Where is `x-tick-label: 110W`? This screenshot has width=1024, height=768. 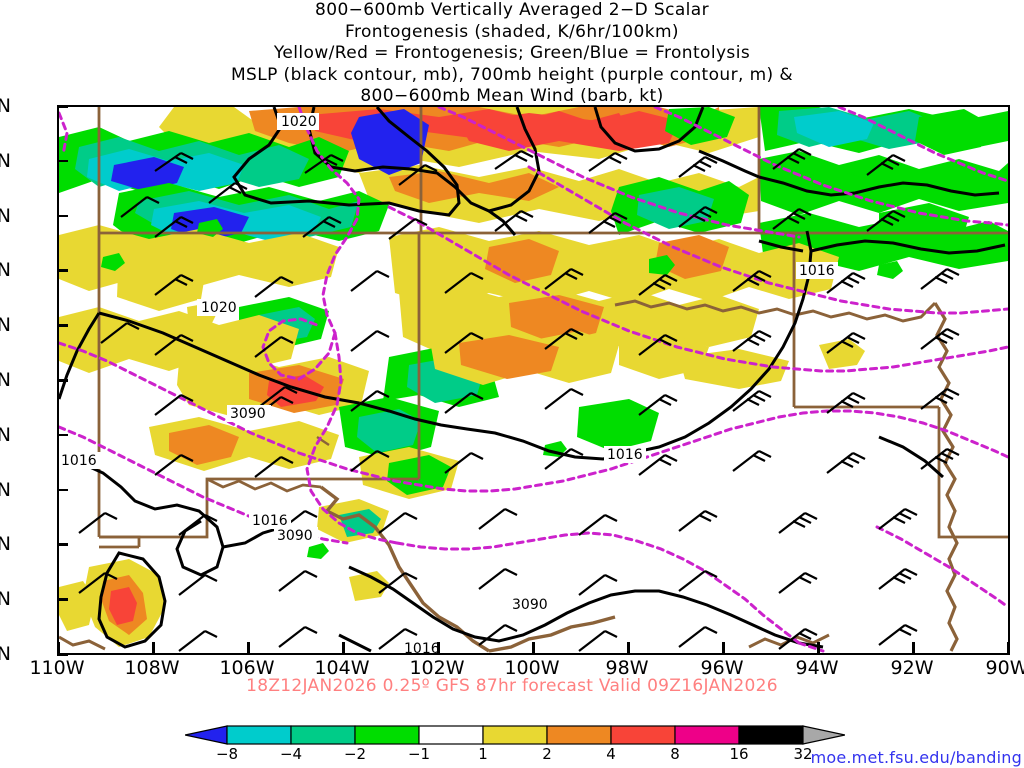 x-tick-label: 110W is located at coordinates (57, 668).